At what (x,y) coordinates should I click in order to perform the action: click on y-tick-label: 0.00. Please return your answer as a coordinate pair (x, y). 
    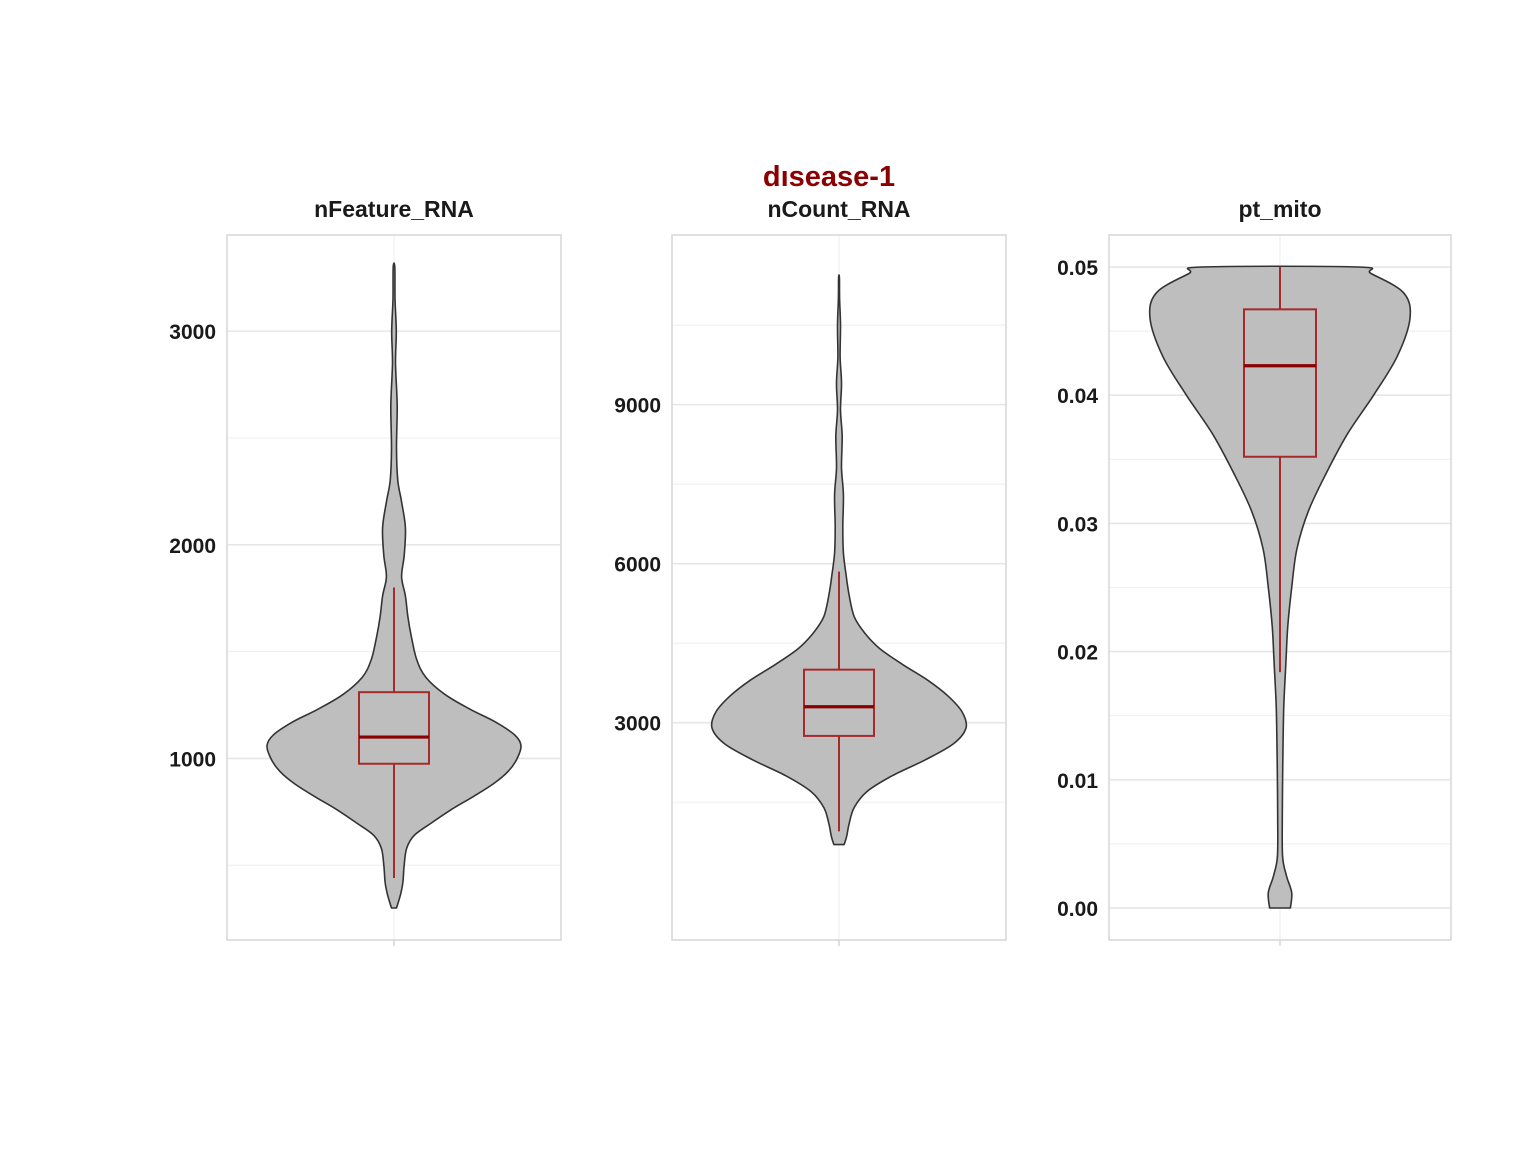
    Looking at the image, I should click on (1077, 909).